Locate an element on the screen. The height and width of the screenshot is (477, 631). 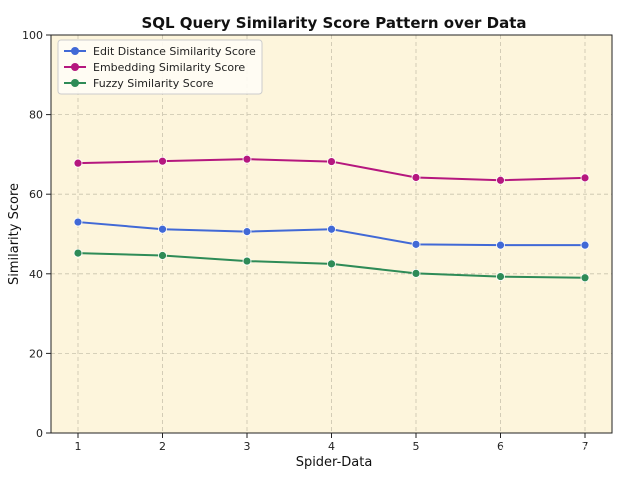
y-tick-label: 60 is located at coordinates (36, 194).